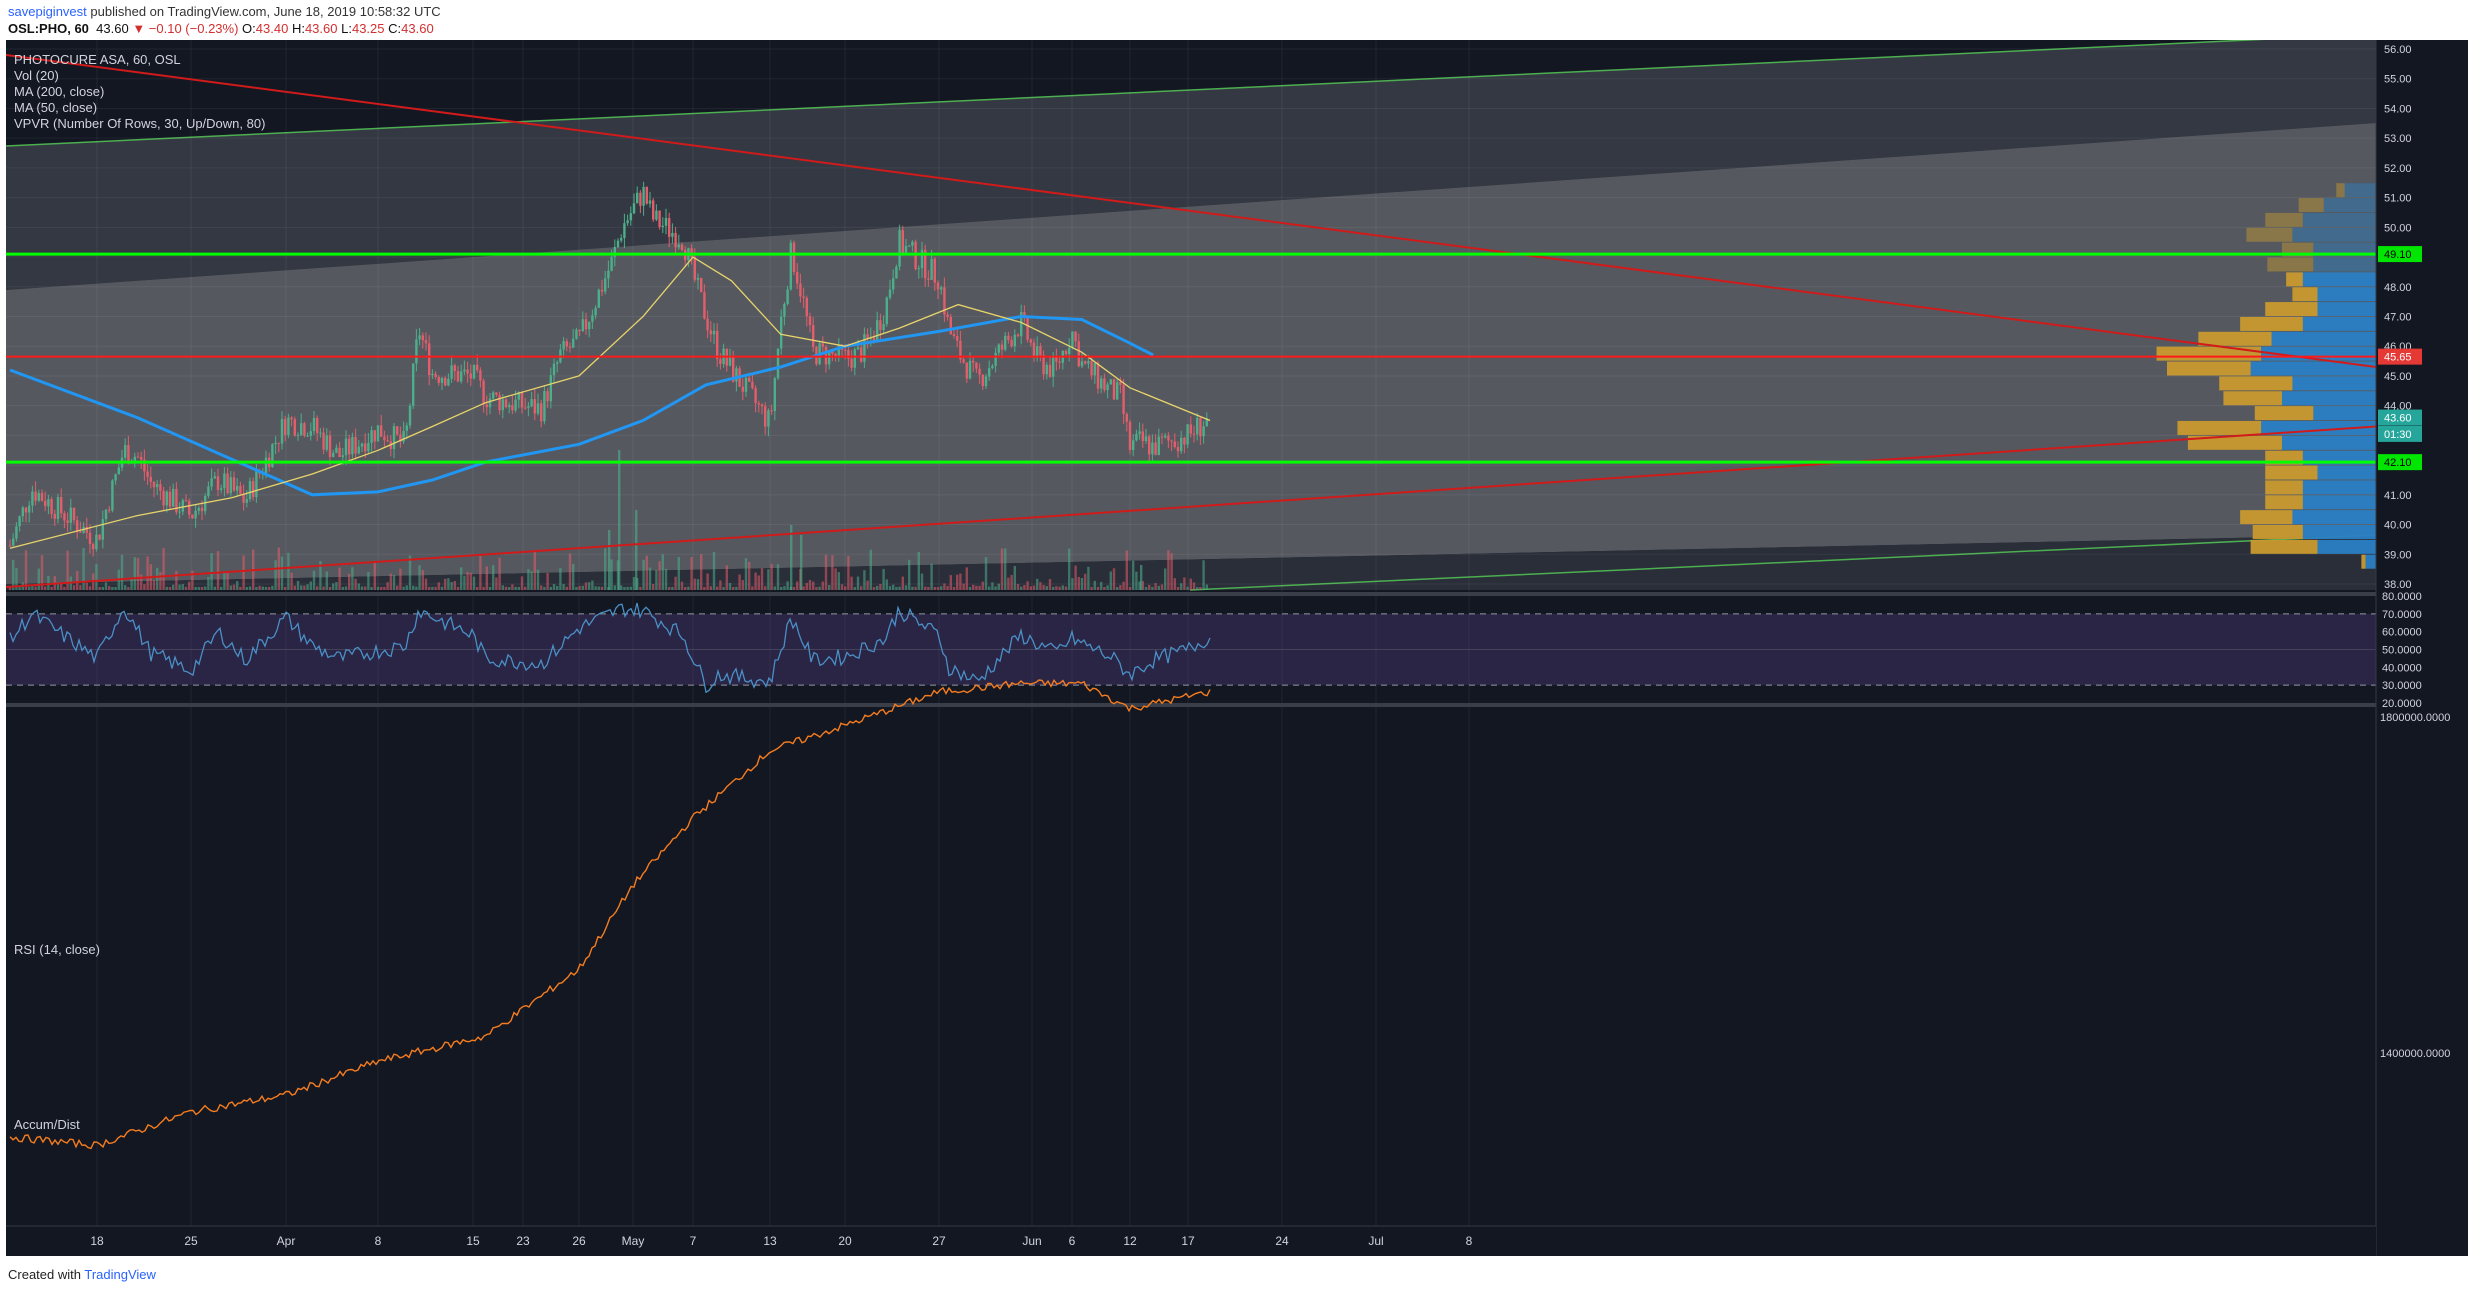 The width and height of the screenshot is (2468, 1290). Describe the element at coordinates (2398, 139) in the screenshot. I see `price-tick-label: 53.00` at that location.